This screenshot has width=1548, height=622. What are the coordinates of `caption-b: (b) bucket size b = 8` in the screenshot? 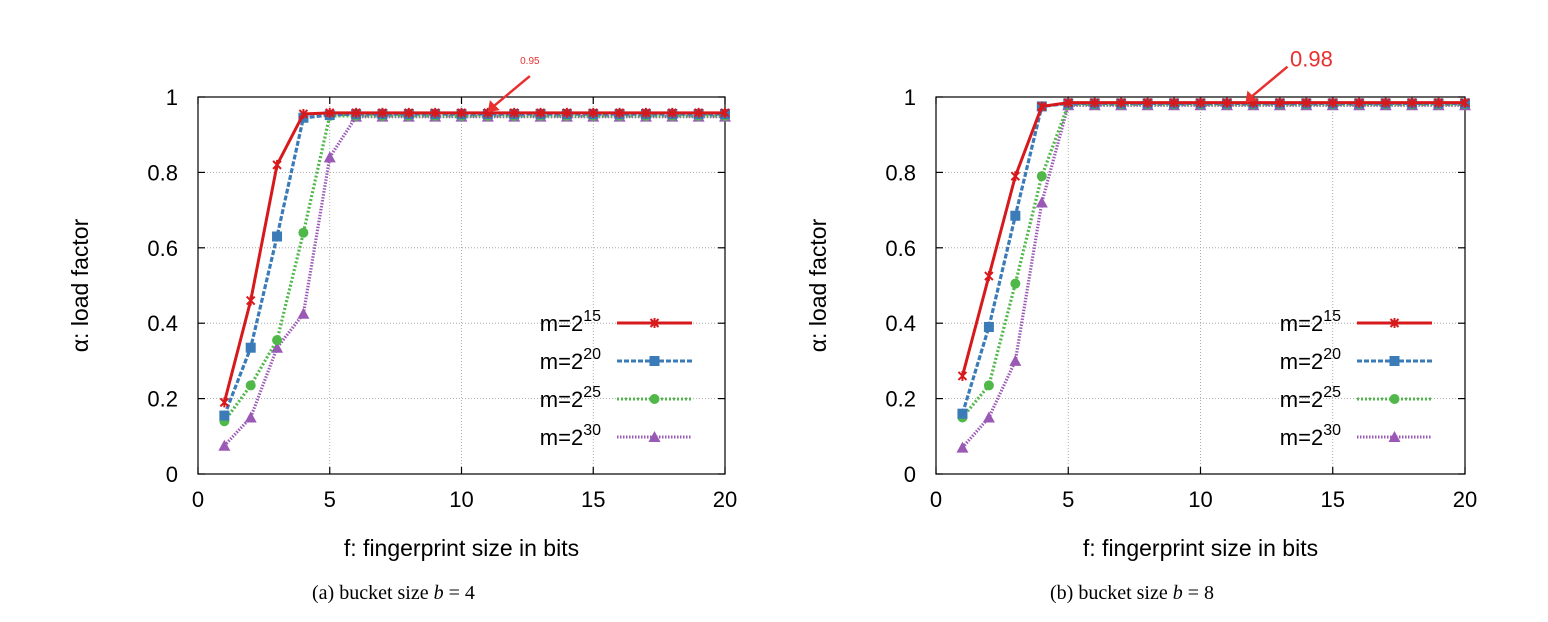 It's located at (1132, 593).